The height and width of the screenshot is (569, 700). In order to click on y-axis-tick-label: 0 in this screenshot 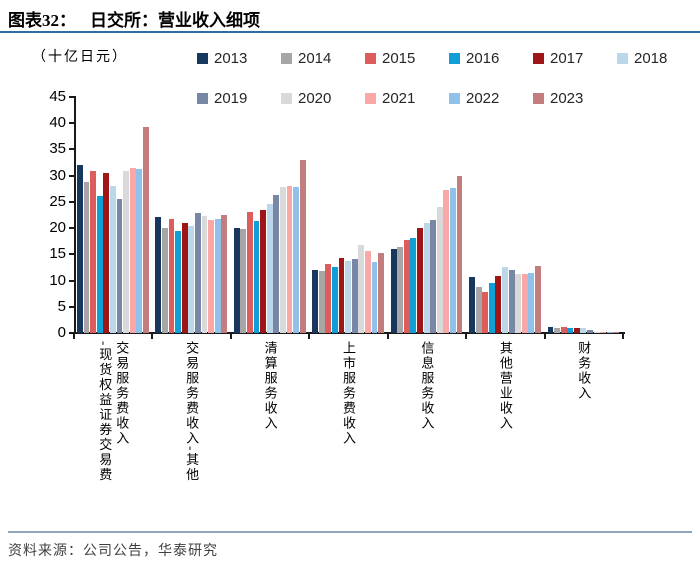, I will do `click(61, 332)`.